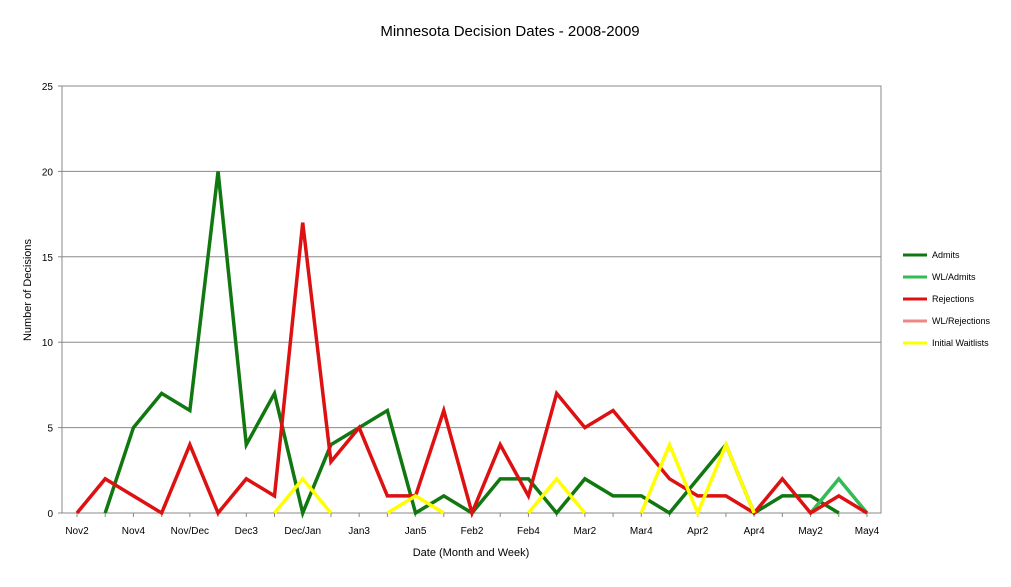 This screenshot has height=587, width=1011. What do you see at coordinates (961, 321) in the screenshot?
I see `legend-label: WL/Rejections` at bounding box center [961, 321].